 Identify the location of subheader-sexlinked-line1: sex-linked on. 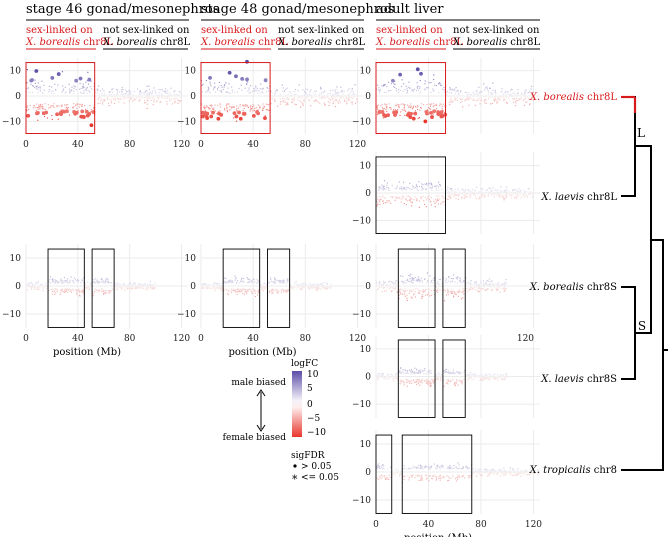
(59, 30).